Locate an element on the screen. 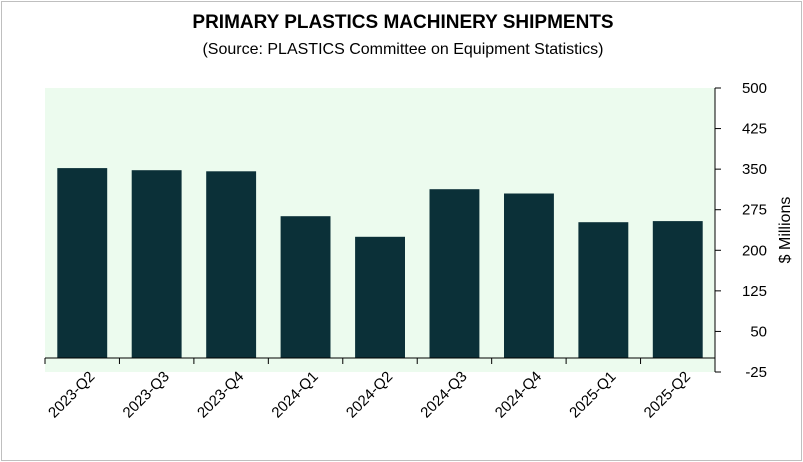  x-tick-label-2025-q2: 2025-Q2 is located at coordinates (667, 394).